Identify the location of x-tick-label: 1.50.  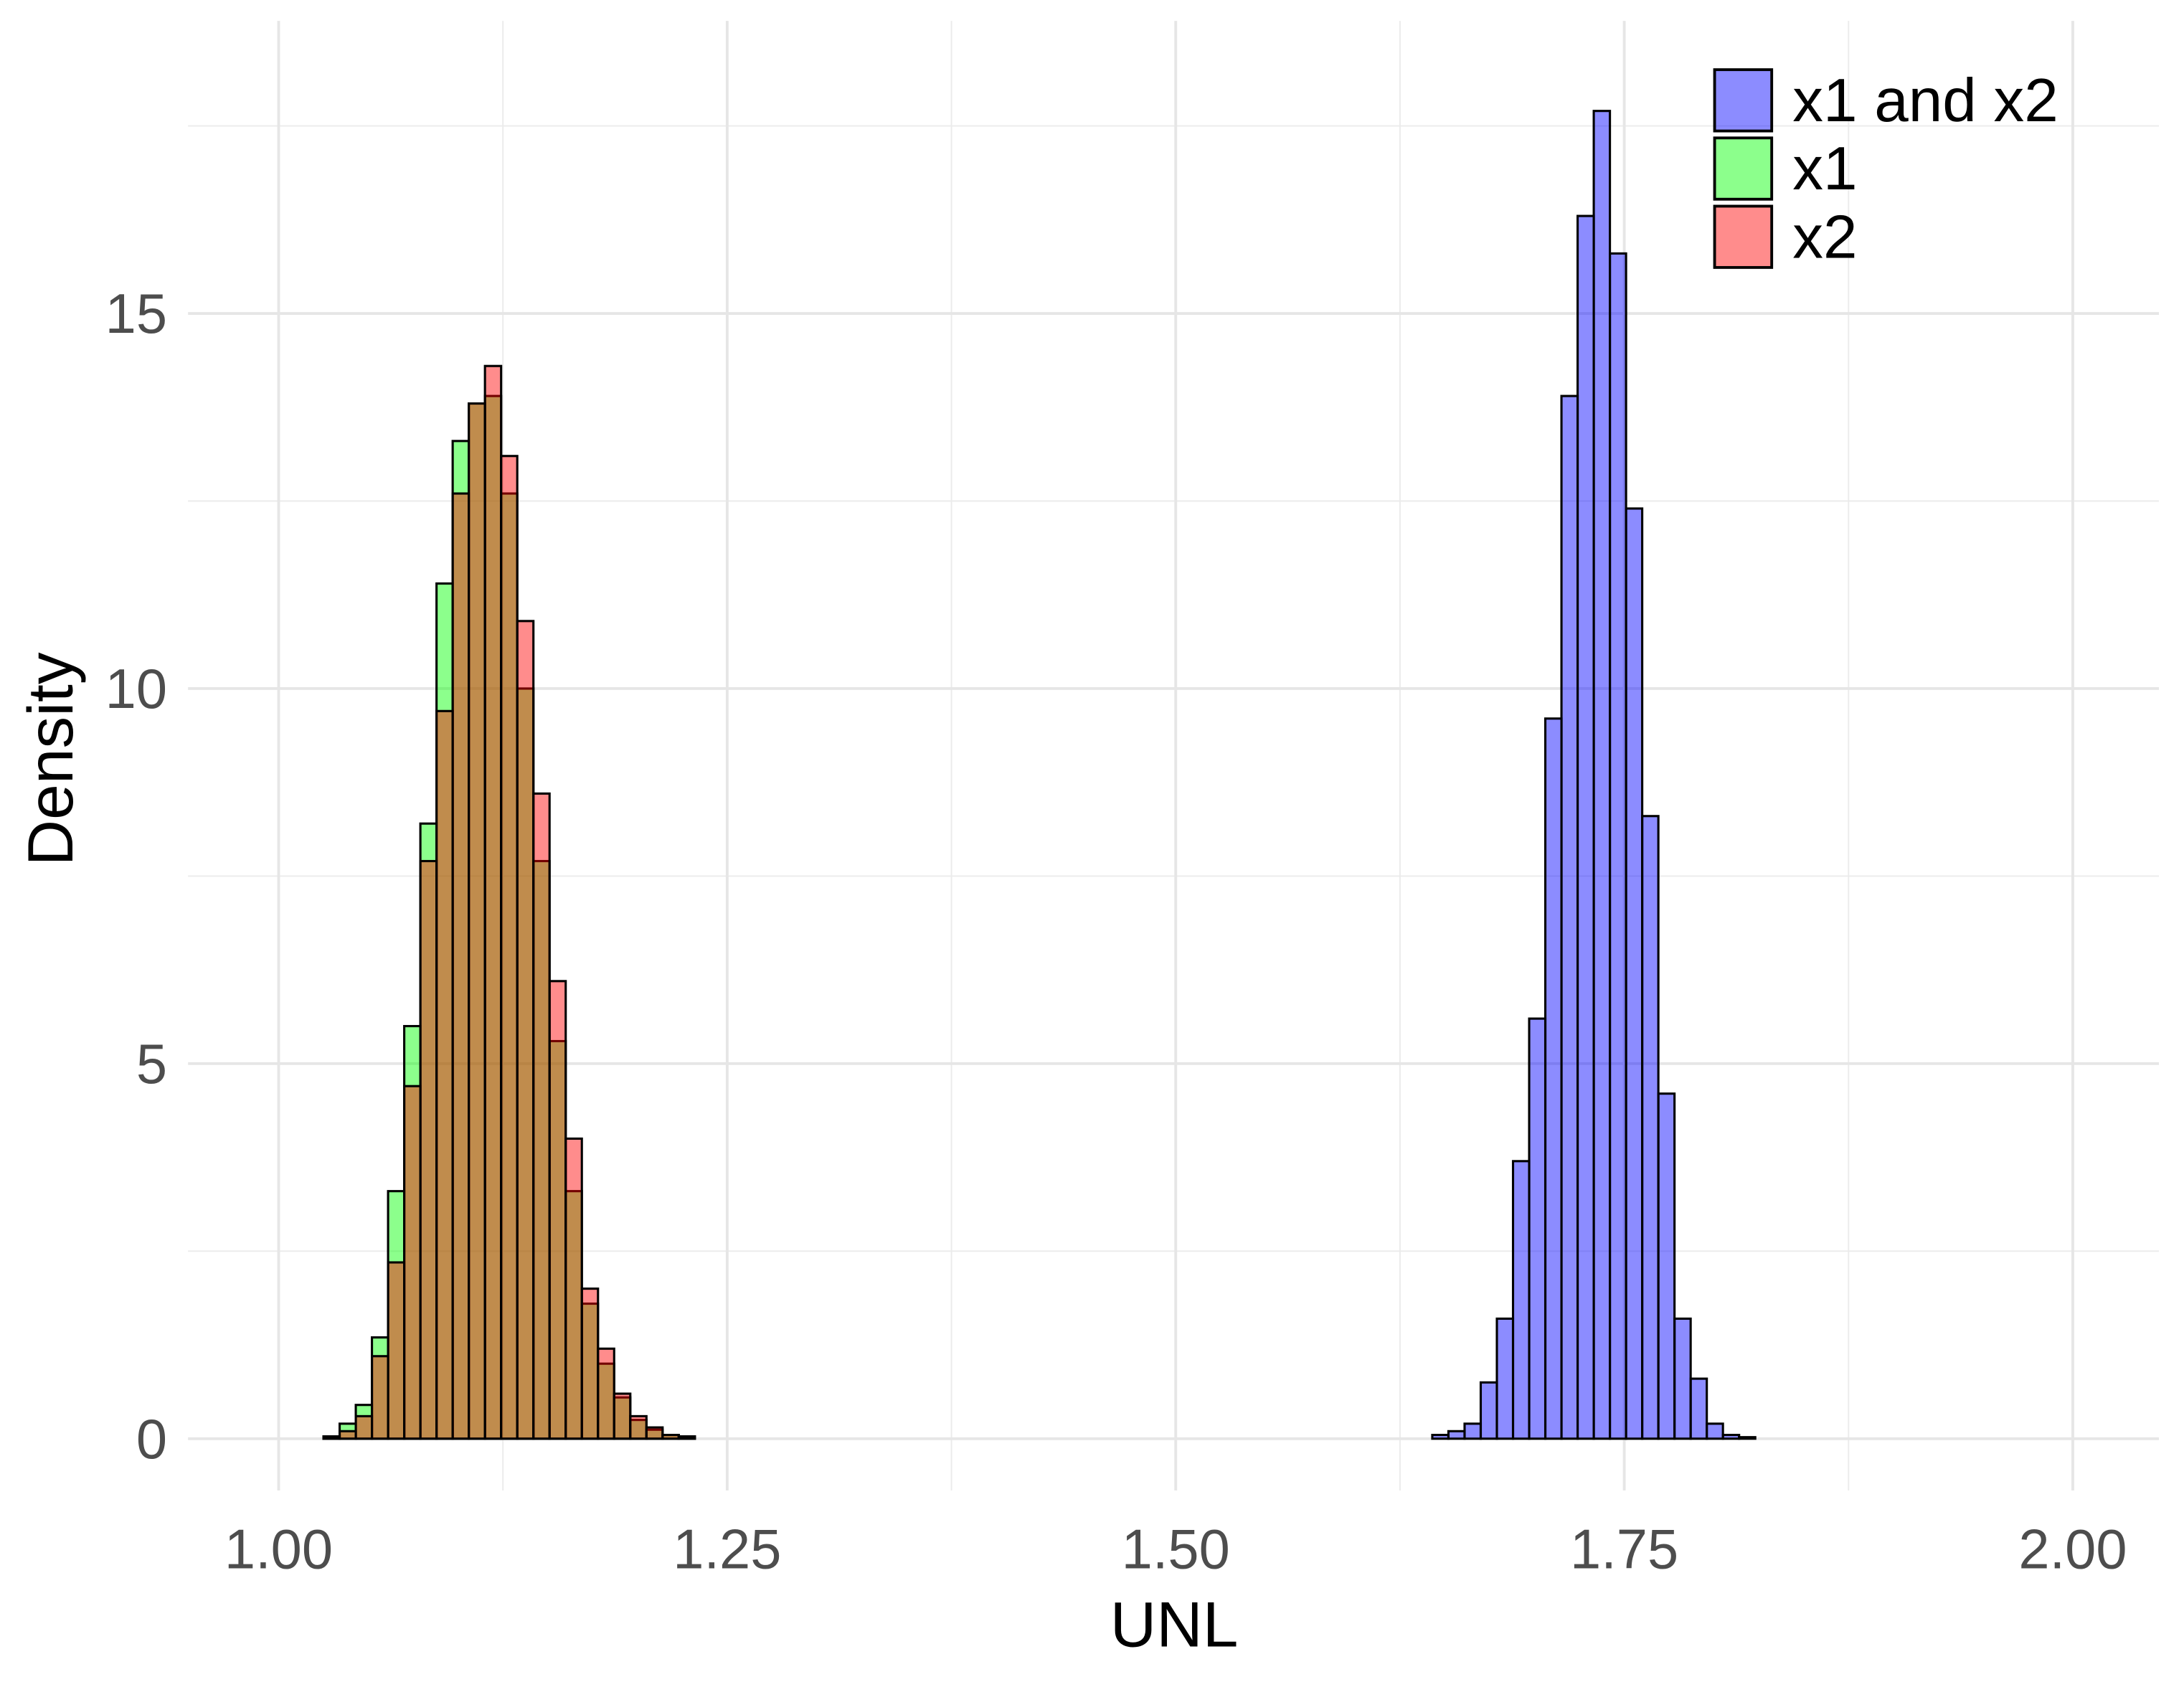
(1176, 1550).